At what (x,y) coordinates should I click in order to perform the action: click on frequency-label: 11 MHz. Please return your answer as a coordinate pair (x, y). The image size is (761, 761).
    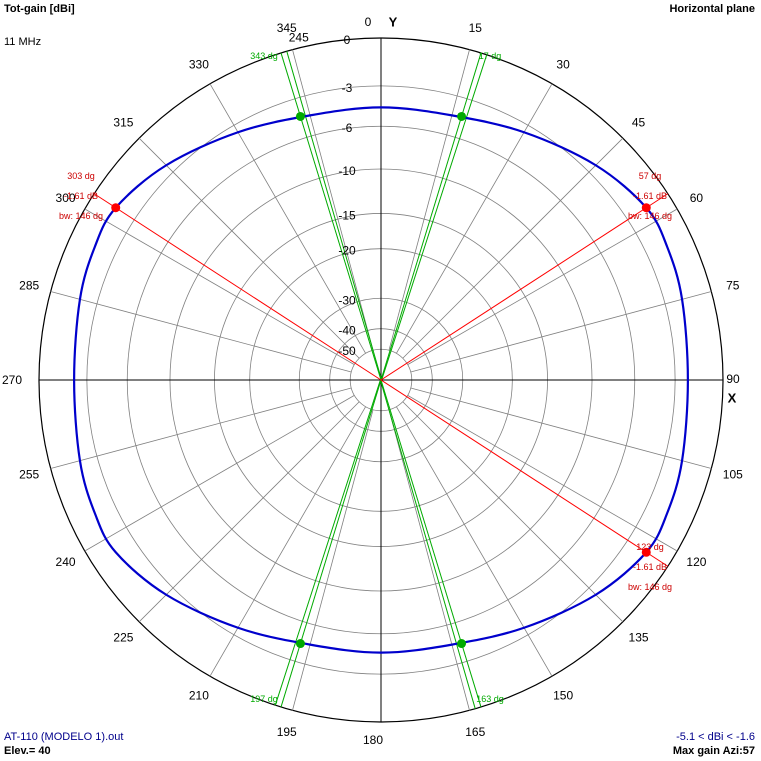
    Looking at the image, I should click on (23, 42).